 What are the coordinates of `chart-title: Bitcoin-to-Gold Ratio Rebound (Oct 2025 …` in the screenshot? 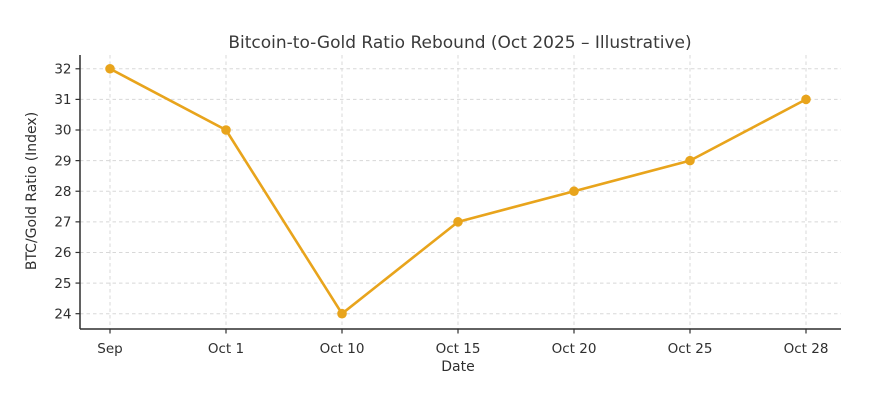 It's located at (459, 43).